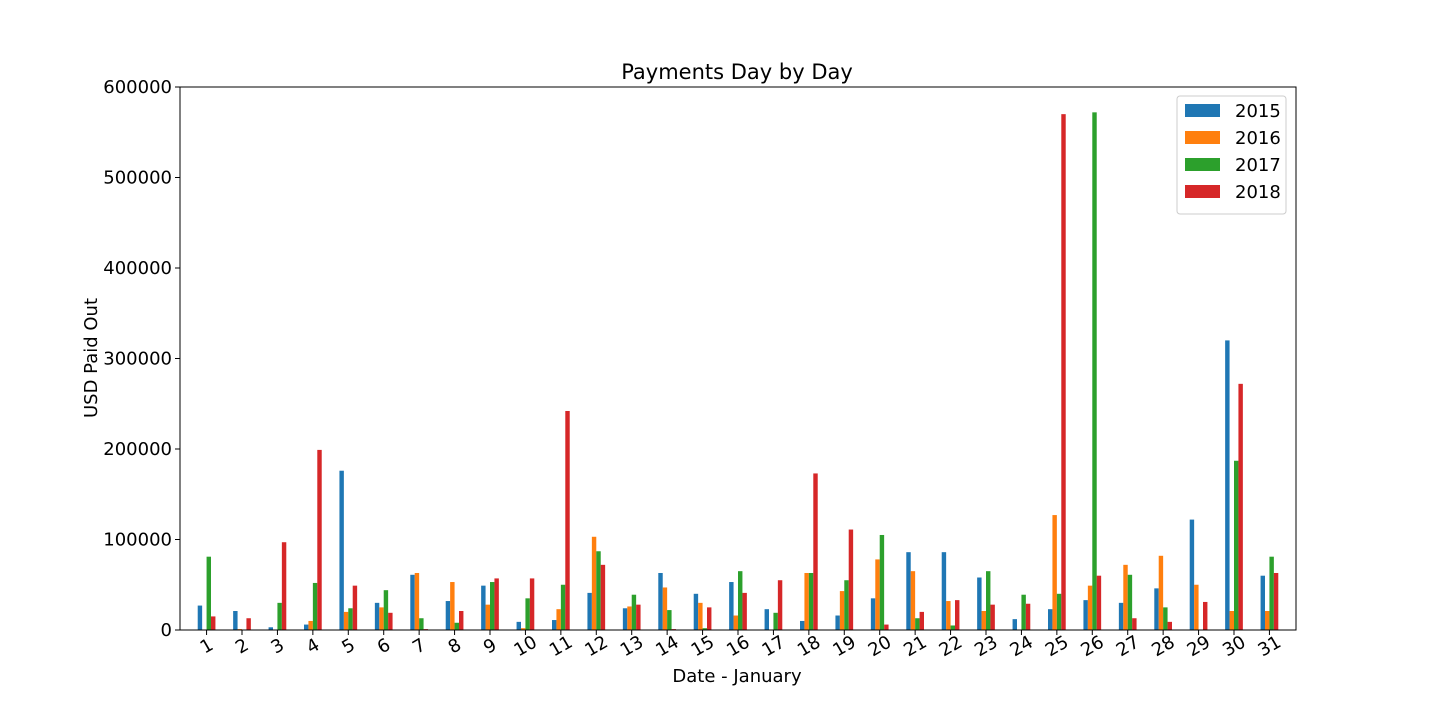 The width and height of the screenshot is (1440, 720). Describe the element at coordinates (137, 359) in the screenshot. I see `y-tick-label: 300000` at that location.